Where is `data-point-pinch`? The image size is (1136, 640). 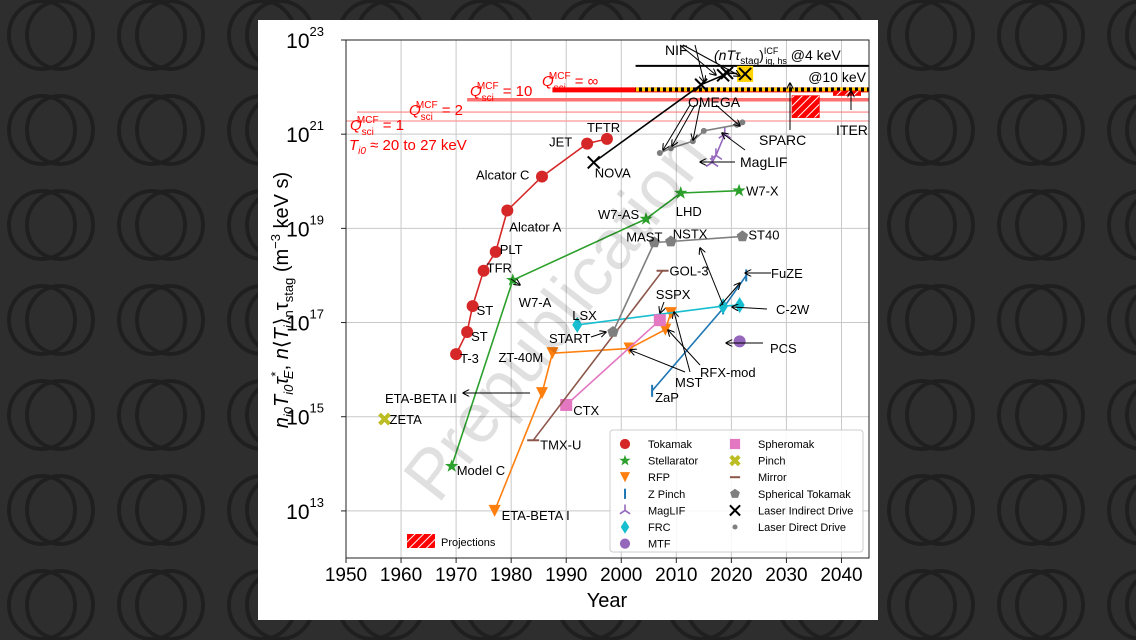
data-point-pinch is located at coordinates (384, 419).